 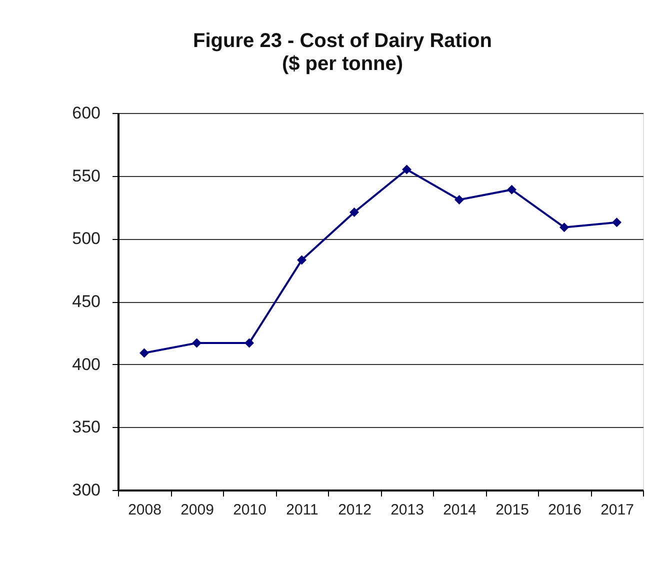 I want to click on x-tick-label: 2017, so click(x=617, y=510).